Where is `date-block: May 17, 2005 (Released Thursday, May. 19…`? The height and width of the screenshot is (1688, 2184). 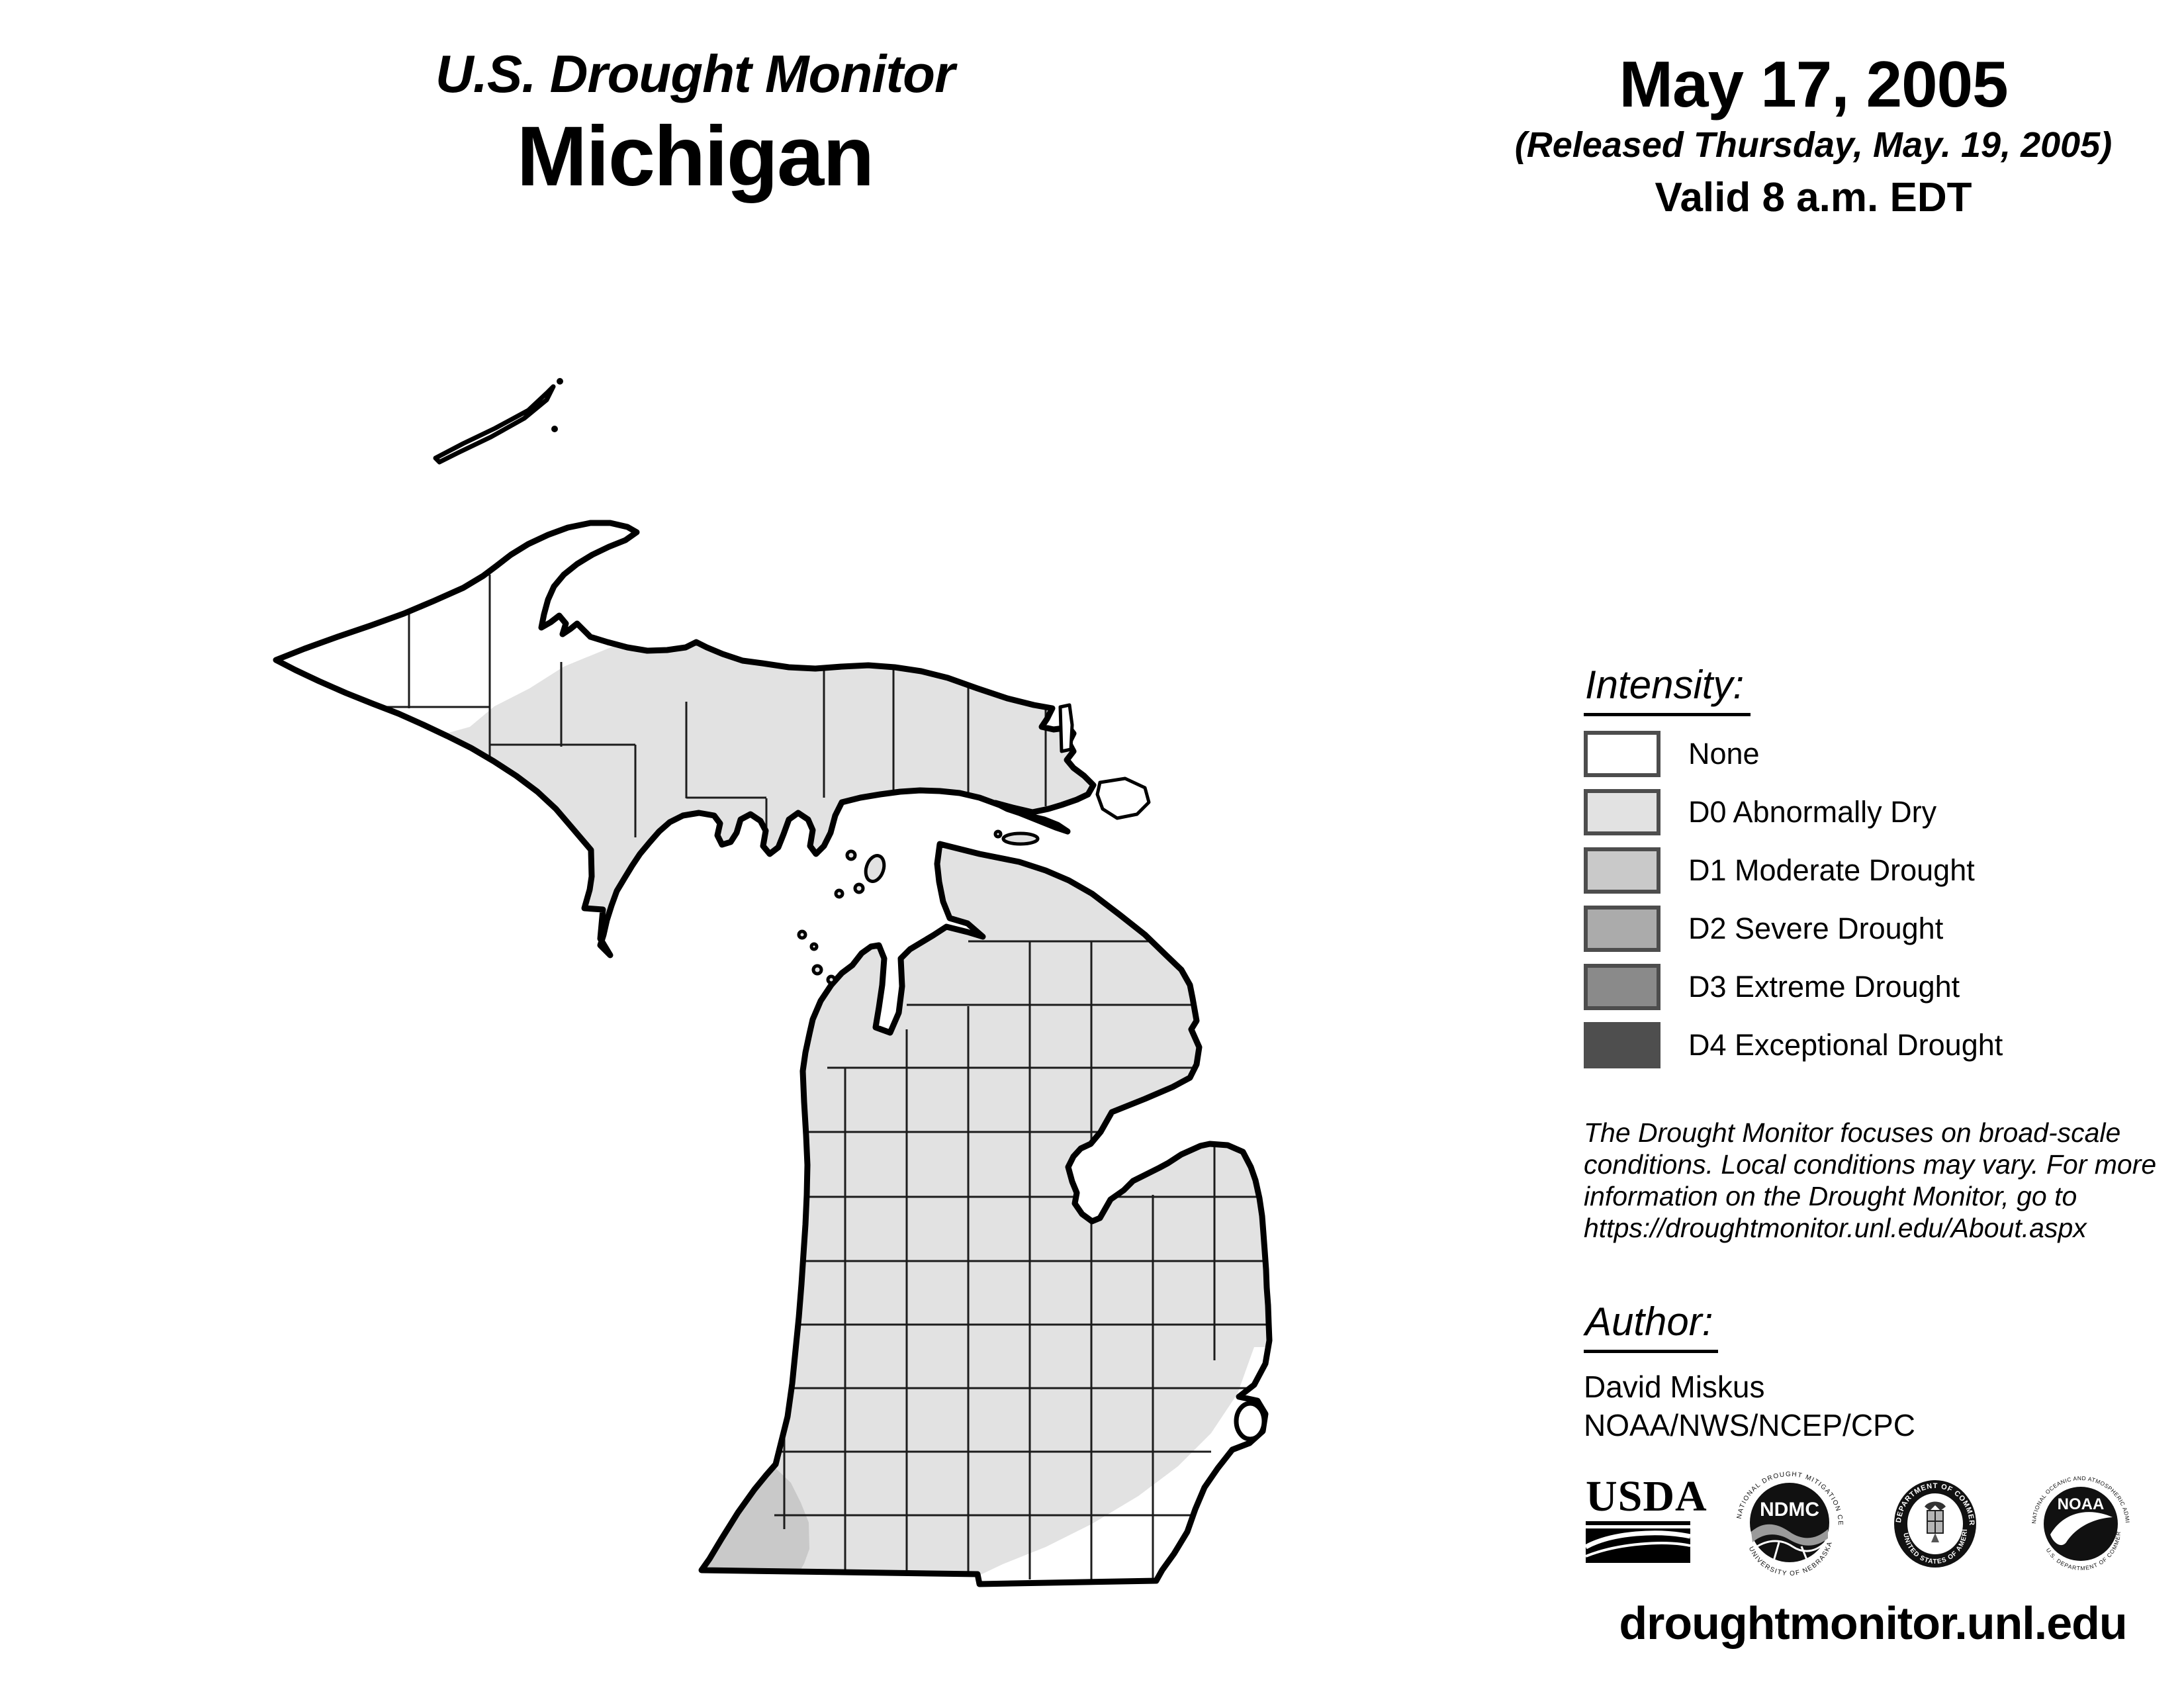 date-block: May 17, 2005 (Released Thursday, May. 19… is located at coordinates (1814, 135).